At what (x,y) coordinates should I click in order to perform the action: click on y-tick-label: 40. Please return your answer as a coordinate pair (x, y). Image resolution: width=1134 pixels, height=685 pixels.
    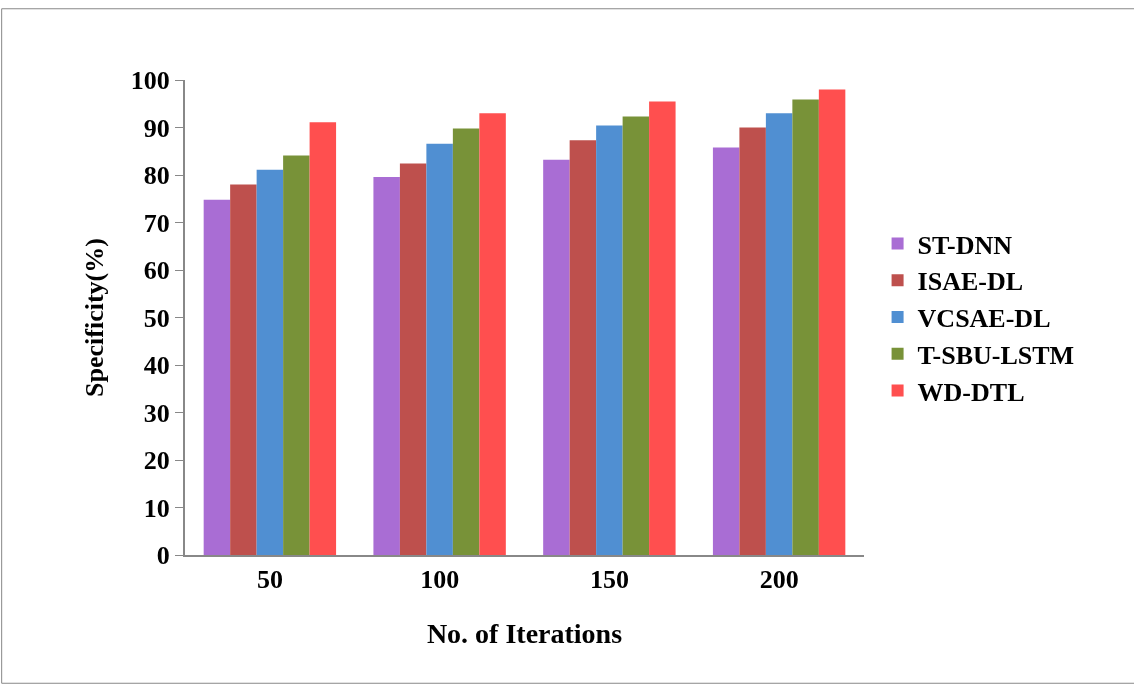
    Looking at the image, I should click on (156, 366).